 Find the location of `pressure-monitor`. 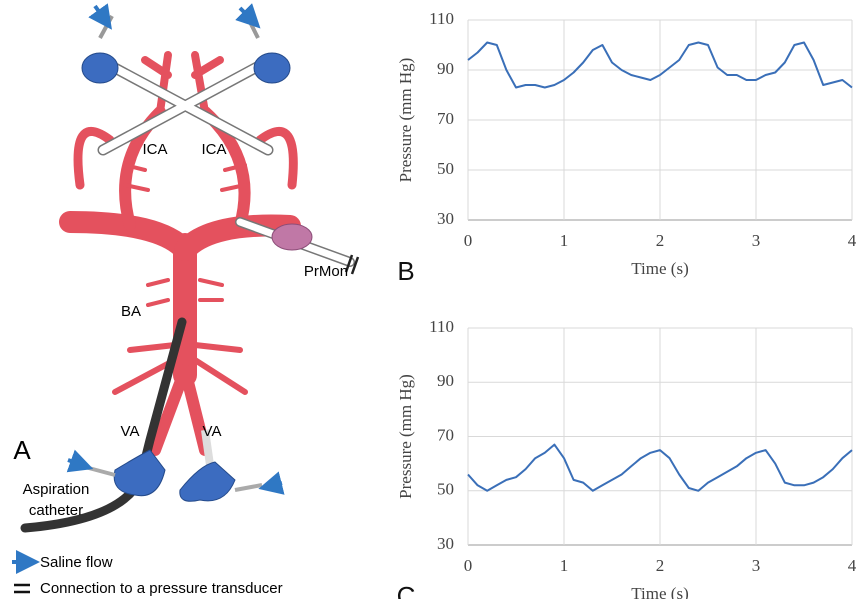

pressure-monitor is located at coordinates (292, 237).